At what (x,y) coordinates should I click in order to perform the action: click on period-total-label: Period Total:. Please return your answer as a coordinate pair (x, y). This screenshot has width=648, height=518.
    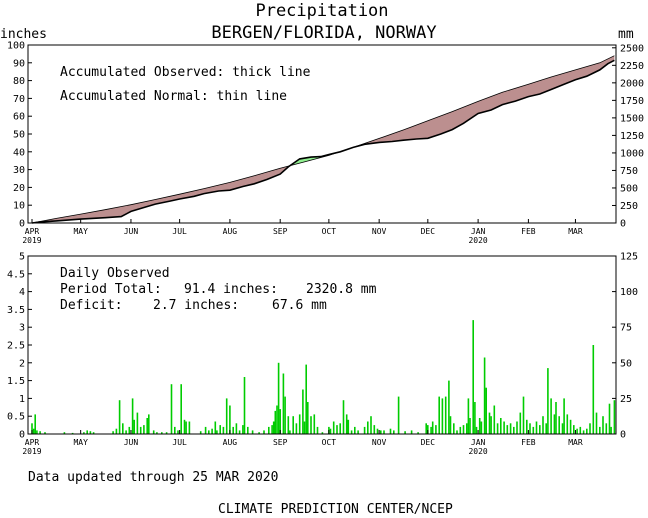
    Looking at the image, I should click on (111, 289).